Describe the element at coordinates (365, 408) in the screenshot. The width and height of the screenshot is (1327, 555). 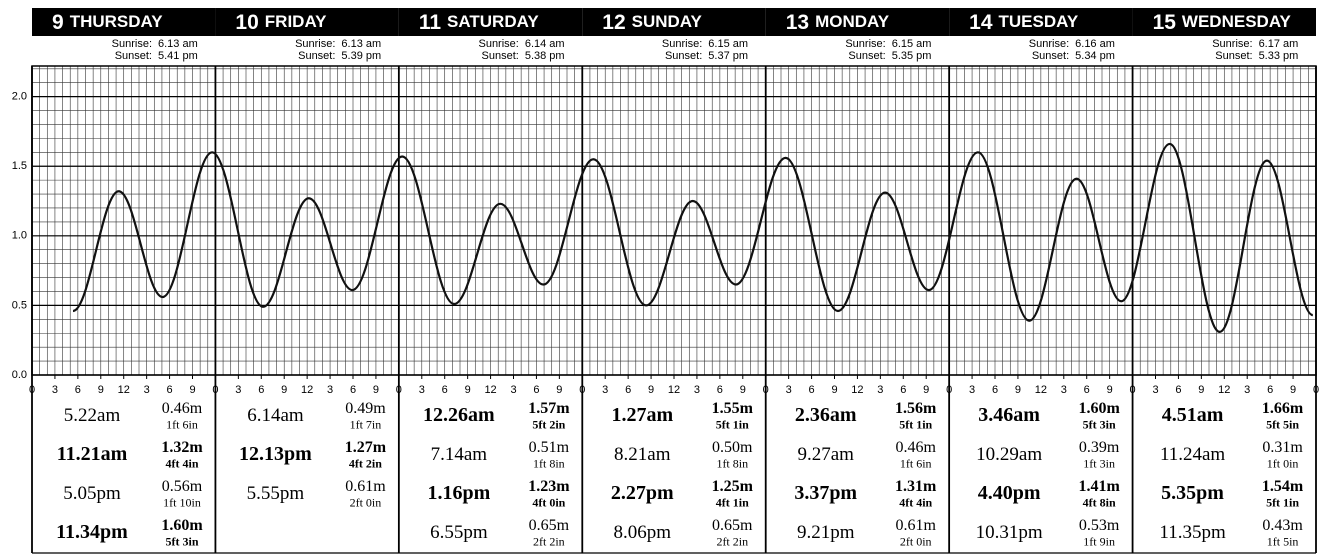
I see `tide-height-m: 0.49m` at that location.